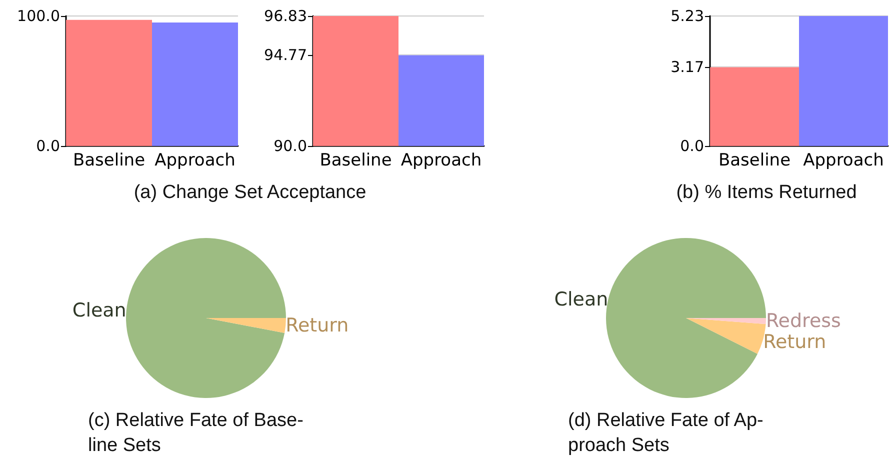 This screenshot has height=457, width=893. What do you see at coordinates (766, 193) in the screenshot?
I see `text: (b) % Items Returned` at bounding box center [766, 193].